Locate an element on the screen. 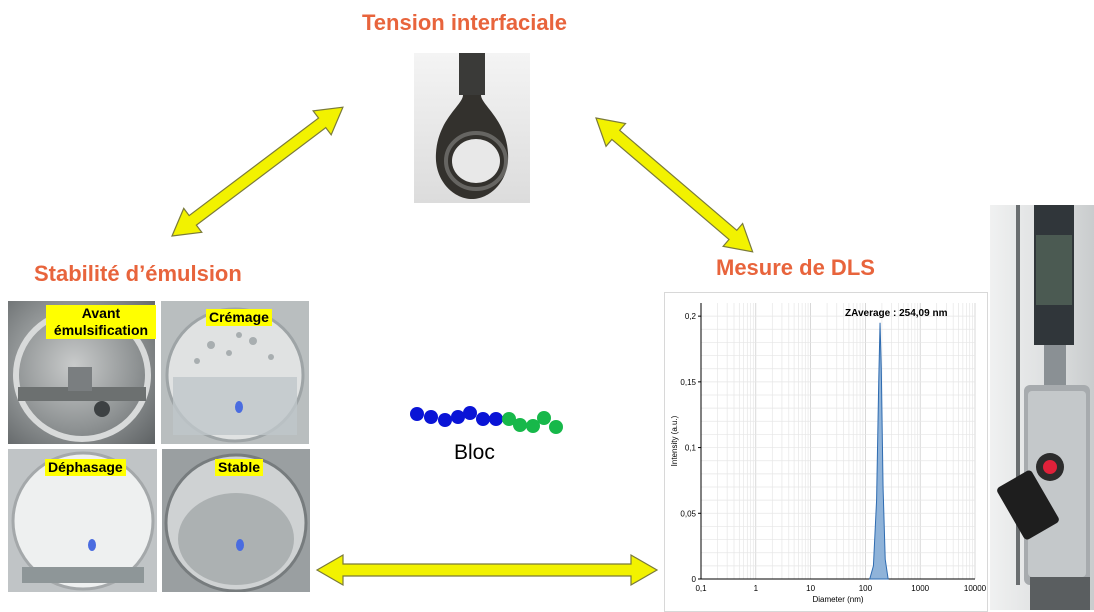 This screenshot has width=1094, height=612. y-tick-label: 0 is located at coordinates (694, 579).